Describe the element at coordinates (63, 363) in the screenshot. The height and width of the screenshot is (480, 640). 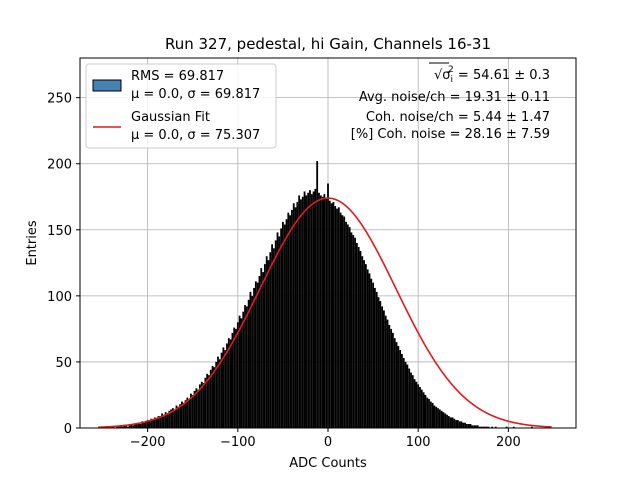
I see `y-tick-label: 50` at that location.